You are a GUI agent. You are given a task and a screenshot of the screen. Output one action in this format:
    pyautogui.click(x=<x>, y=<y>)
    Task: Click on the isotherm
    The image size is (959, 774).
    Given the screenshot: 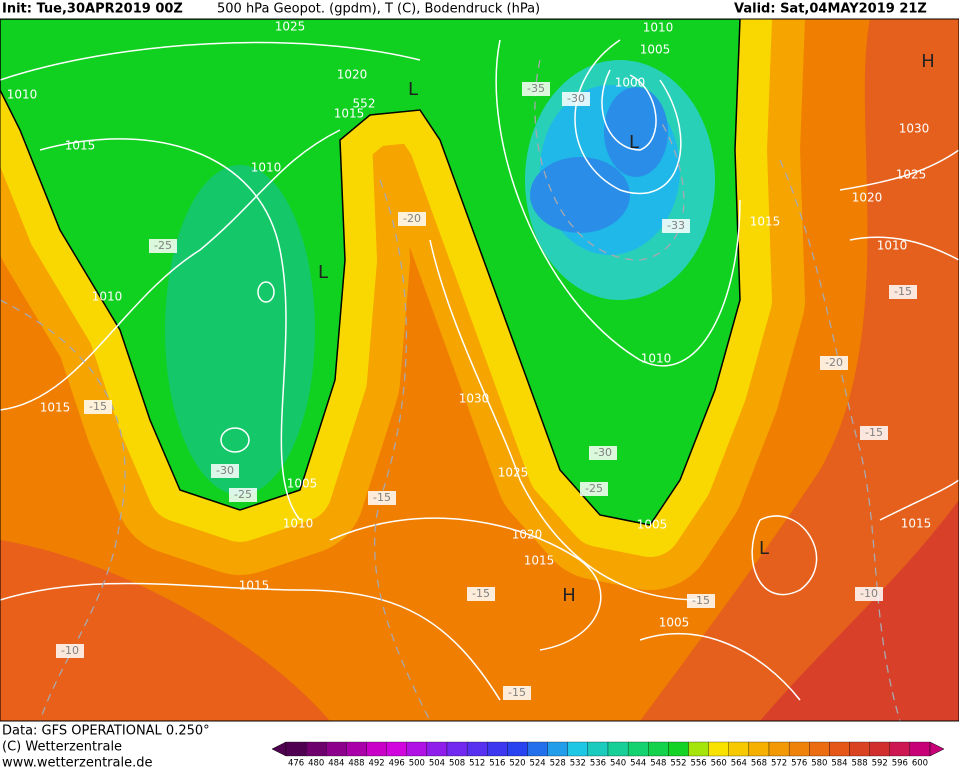 What is the action you would take?
    pyautogui.click(x=402, y=450)
    